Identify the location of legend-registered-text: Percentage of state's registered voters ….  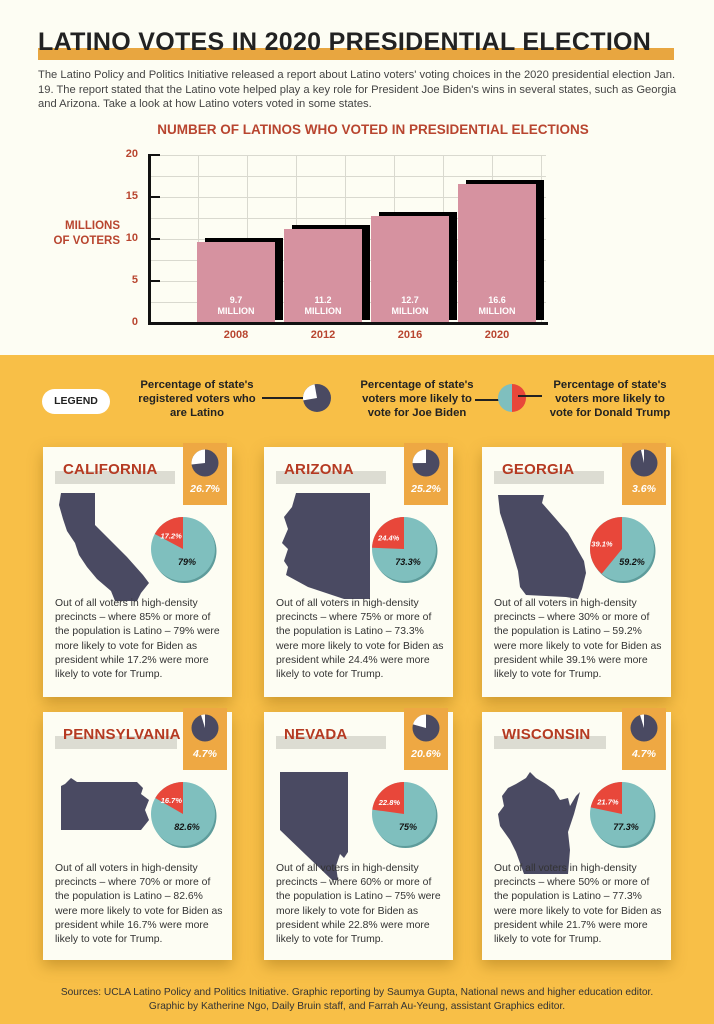
(197, 399).